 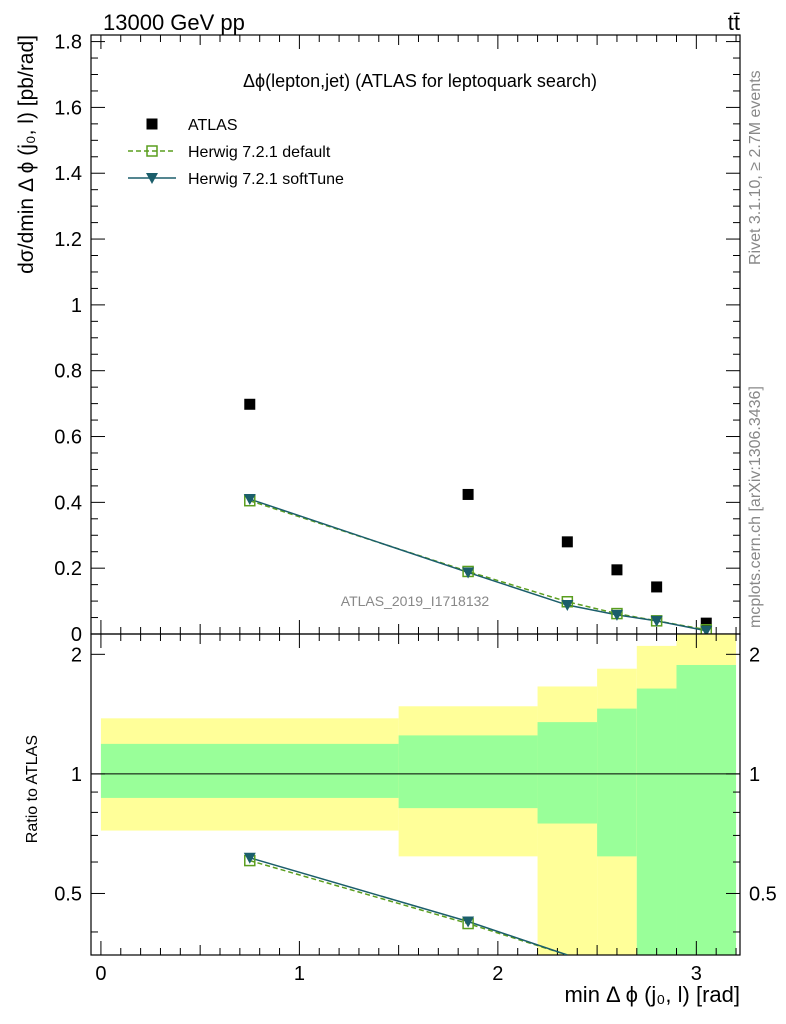 What do you see at coordinates (26, 154) in the screenshot?
I see `y-axis-label: dσ/dmin Δ ϕ (j₀, l) [pb/rad]` at bounding box center [26, 154].